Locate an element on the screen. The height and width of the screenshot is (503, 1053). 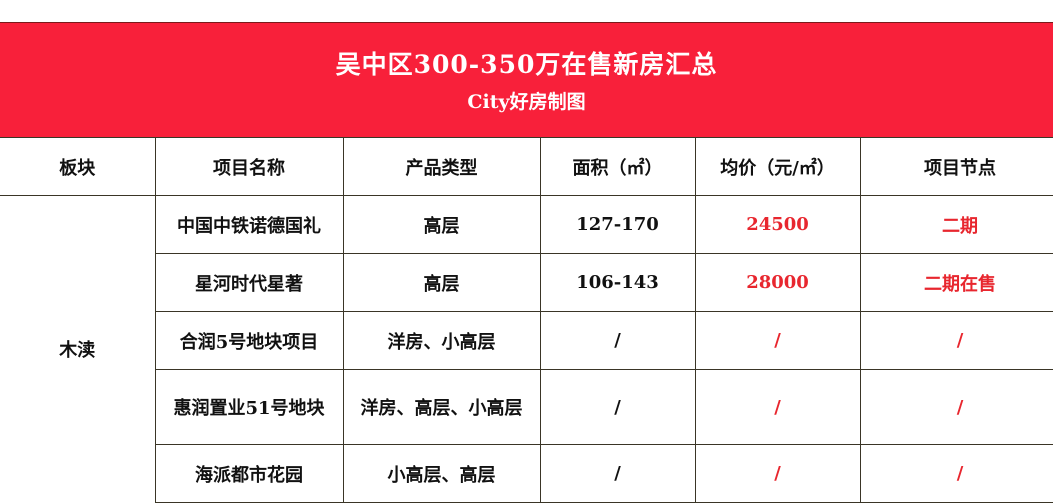
stage: 二期在售 is located at coordinates (956, 282).